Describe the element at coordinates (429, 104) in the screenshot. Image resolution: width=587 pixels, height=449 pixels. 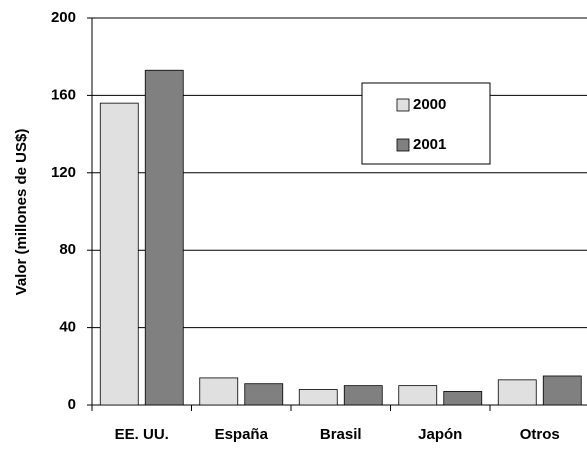
I see `legend-label: 2000` at that location.